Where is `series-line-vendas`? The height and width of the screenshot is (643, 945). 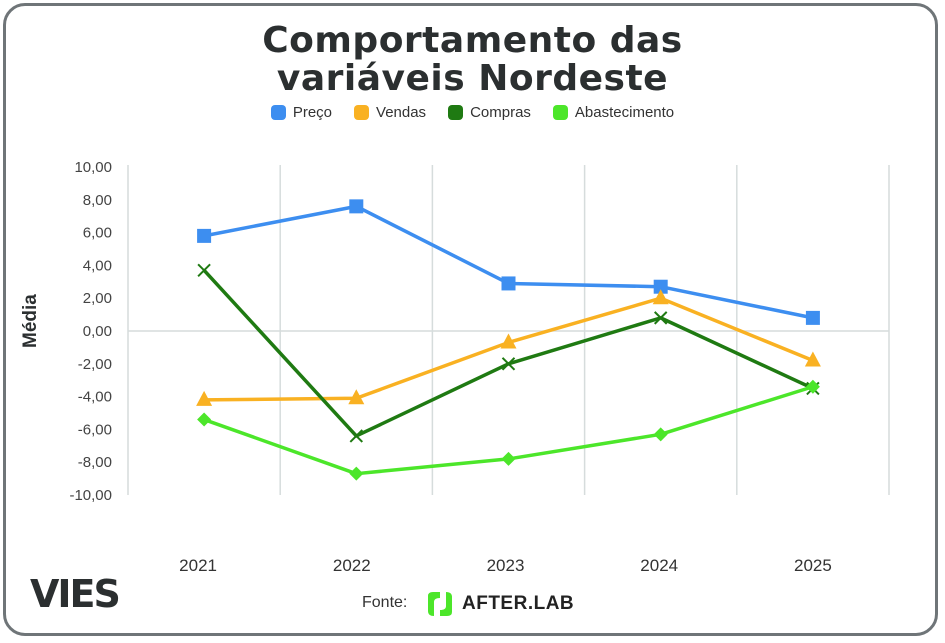 series-line-vendas is located at coordinates (509, 349).